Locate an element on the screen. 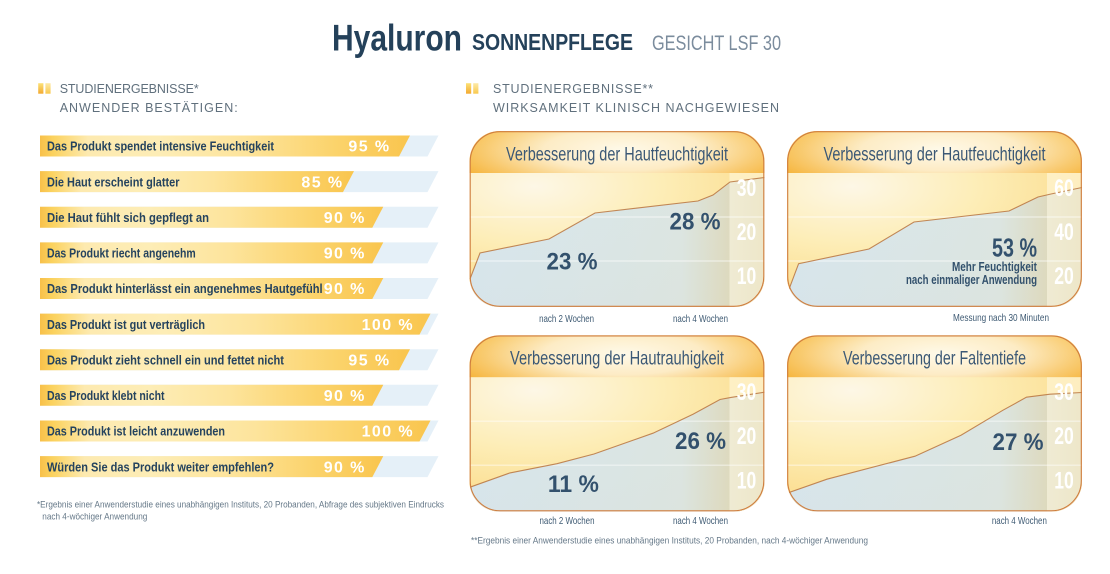  svg-text: 53 % is located at coordinates (1014, 248).